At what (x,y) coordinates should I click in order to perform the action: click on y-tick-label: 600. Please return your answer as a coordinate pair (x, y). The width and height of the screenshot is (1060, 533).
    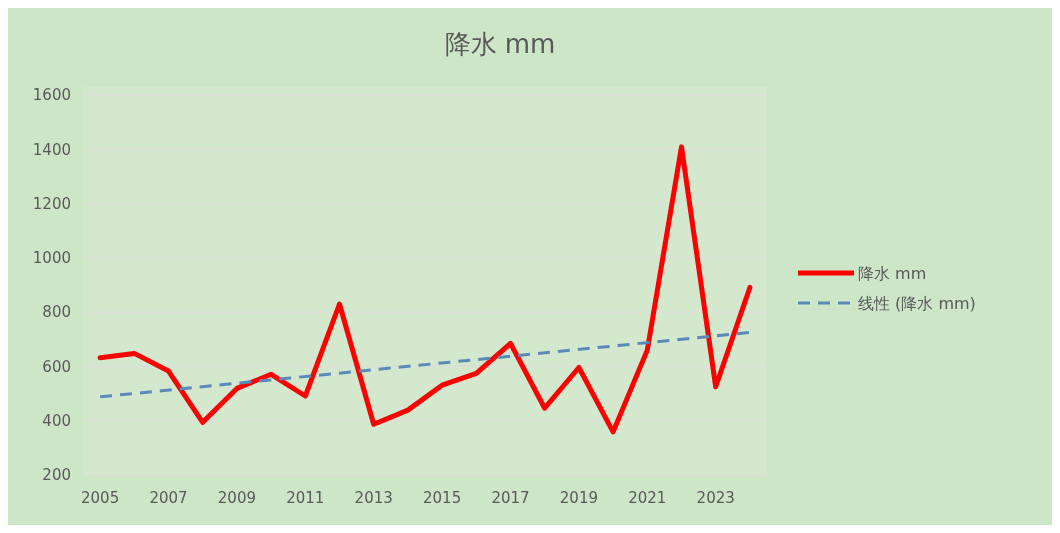
    Looking at the image, I should click on (56, 366).